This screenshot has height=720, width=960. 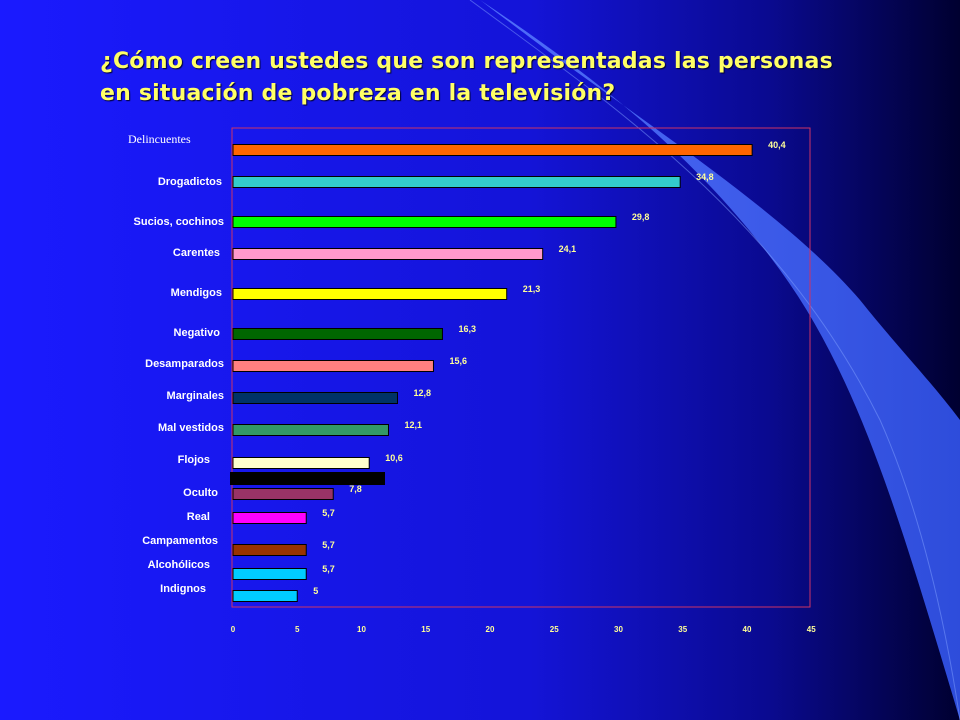 I want to click on category-label: Drogadictos, so click(x=190, y=182).